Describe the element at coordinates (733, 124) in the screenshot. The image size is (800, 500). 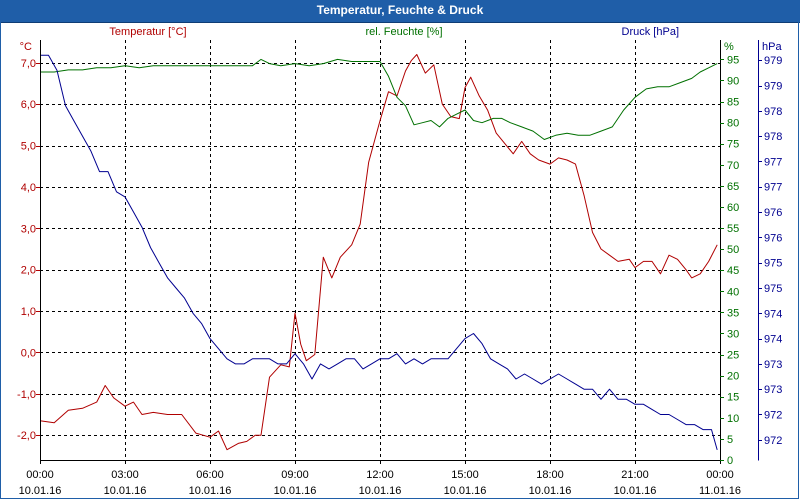
I see `humidity-tick-label: 80` at that location.